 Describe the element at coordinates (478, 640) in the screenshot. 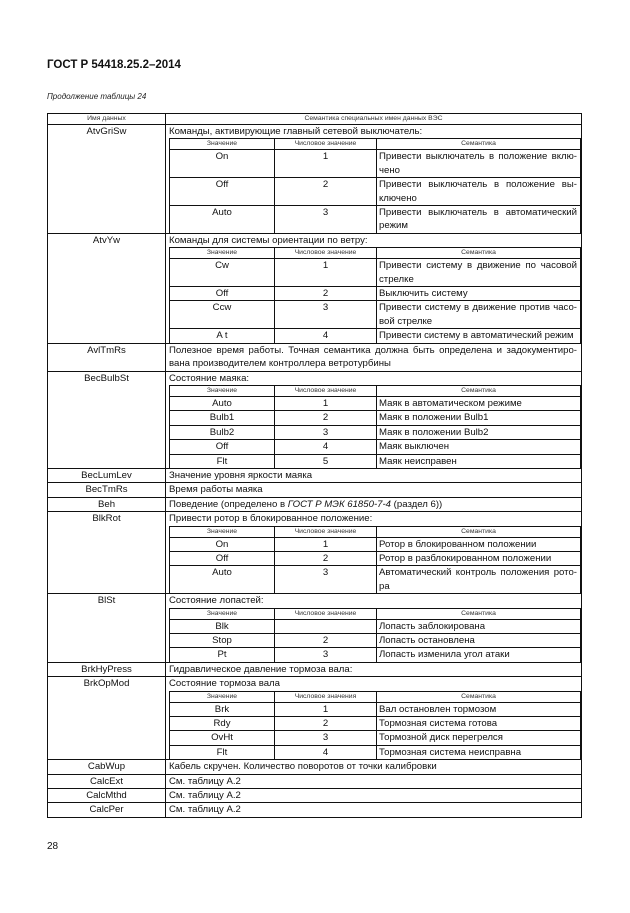

I see `value-semantics-cell: Лопасть остановлена` at that location.